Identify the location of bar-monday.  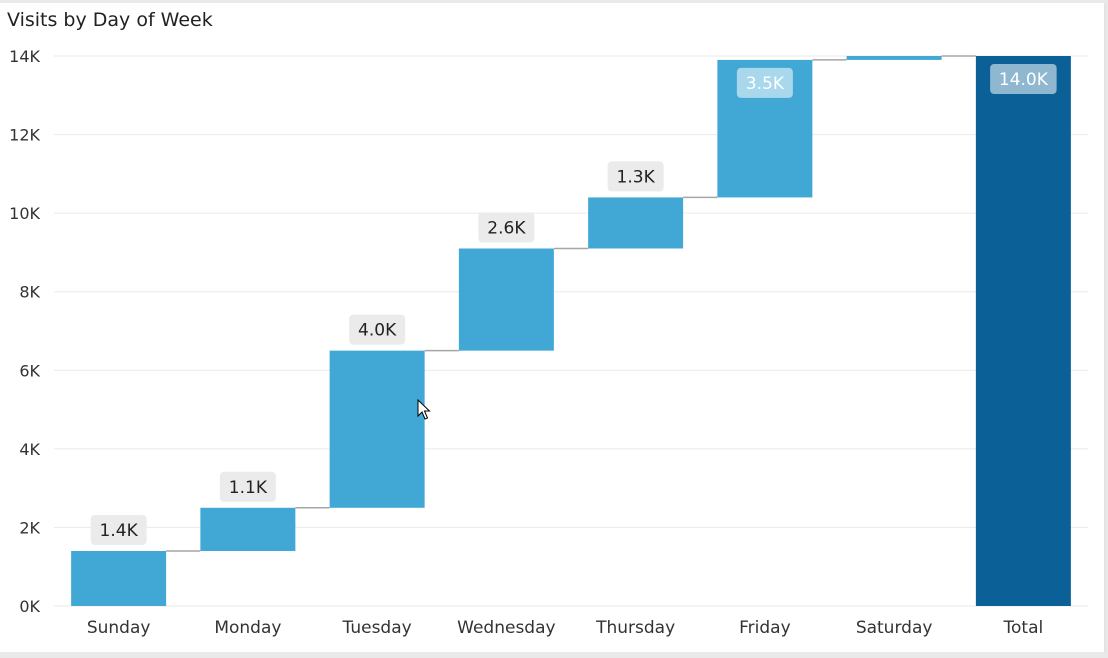
(248, 529).